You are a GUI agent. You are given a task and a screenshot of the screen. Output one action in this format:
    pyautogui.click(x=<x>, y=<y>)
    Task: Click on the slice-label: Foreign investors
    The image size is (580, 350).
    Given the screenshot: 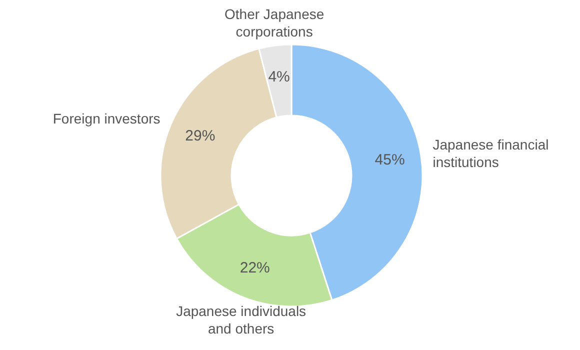 What is the action you would take?
    pyautogui.click(x=106, y=118)
    